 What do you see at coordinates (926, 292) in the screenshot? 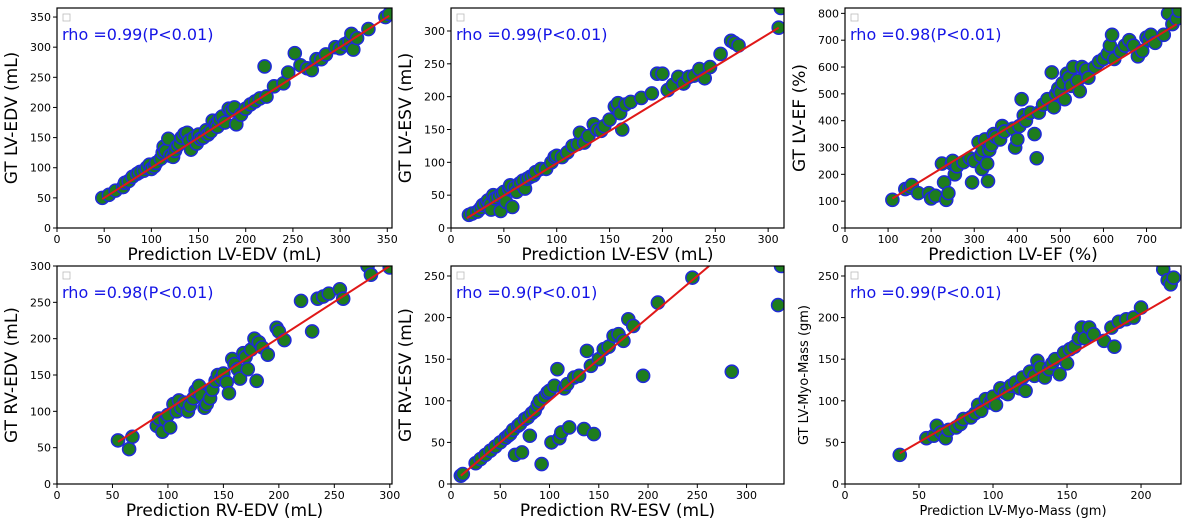
I see `correlation-annotation: rho =0.99(P<0.01)` at bounding box center [926, 292].